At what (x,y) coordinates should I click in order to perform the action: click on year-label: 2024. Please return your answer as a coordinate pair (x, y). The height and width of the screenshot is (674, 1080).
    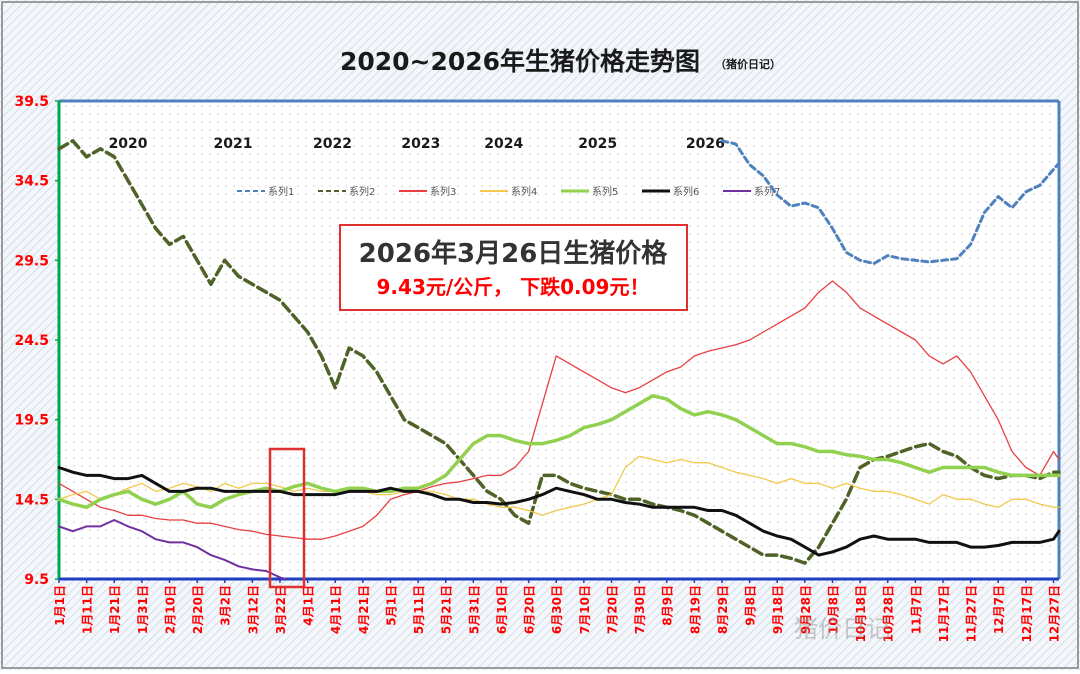
    Looking at the image, I should click on (503, 144).